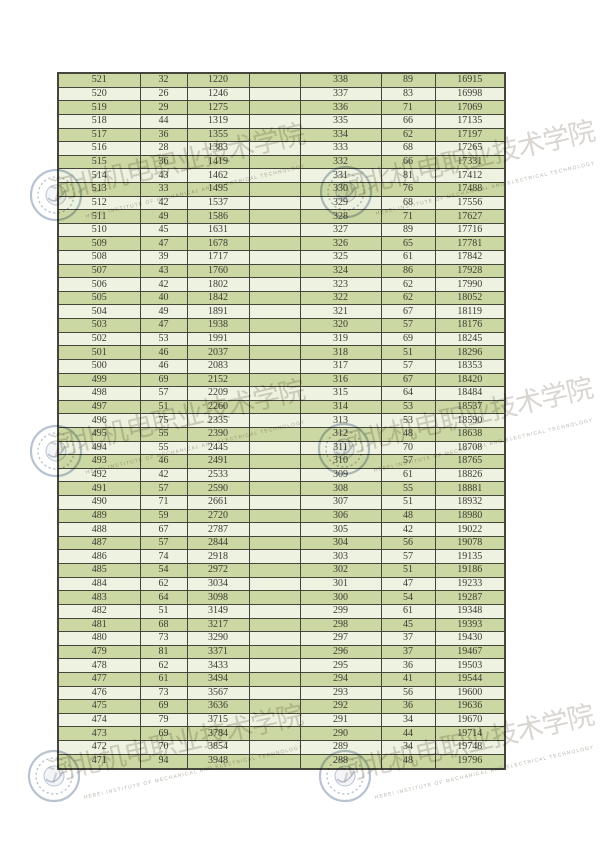  Describe the element at coordinates (340, 489) in the screenshot. I see `cell-score-right: 308` at that location.